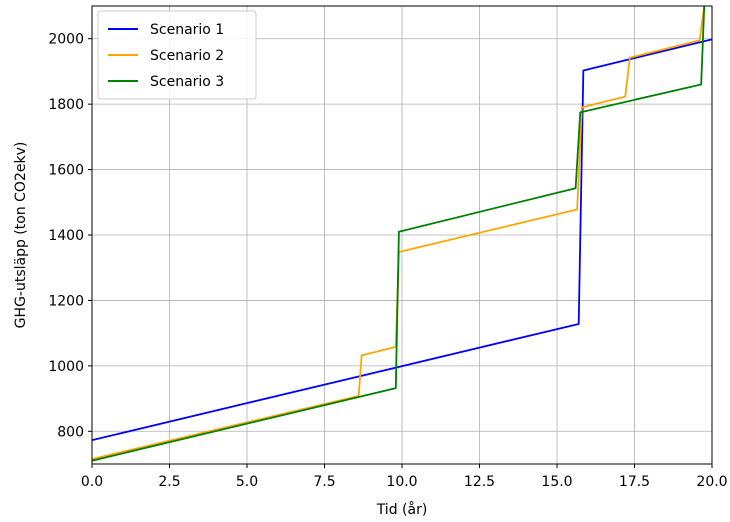  What do you see at coordinates (187, 56) in the screenshot?
I see `legend-label: Scenario 2` at bounding box center [187, 56].